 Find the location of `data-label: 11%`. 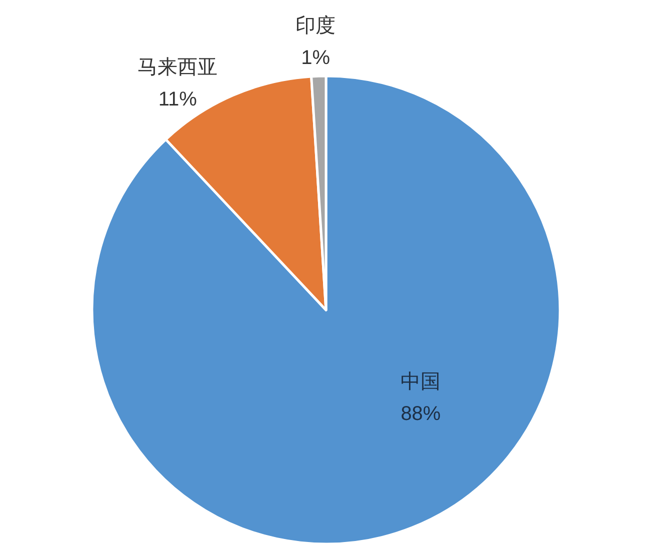

data-label: 11% is located at coordinates (178, 99).